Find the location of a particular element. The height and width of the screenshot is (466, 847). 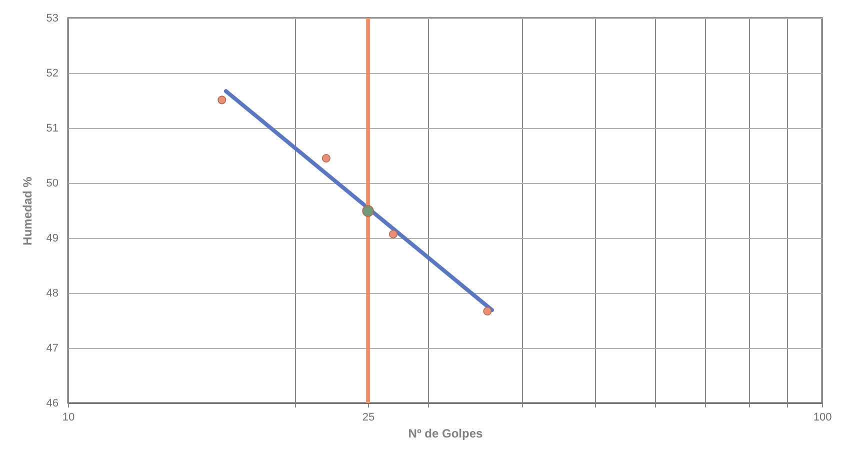

y-tick-label: 53 is located at coordinates (52, 18).